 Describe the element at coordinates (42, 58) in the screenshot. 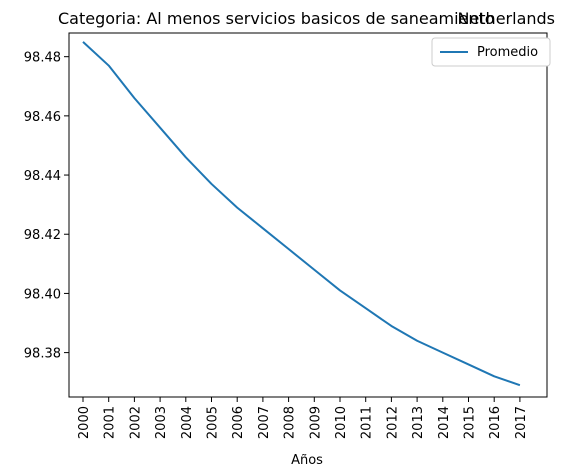

I see `y-tick-label: 98.48` at that location.